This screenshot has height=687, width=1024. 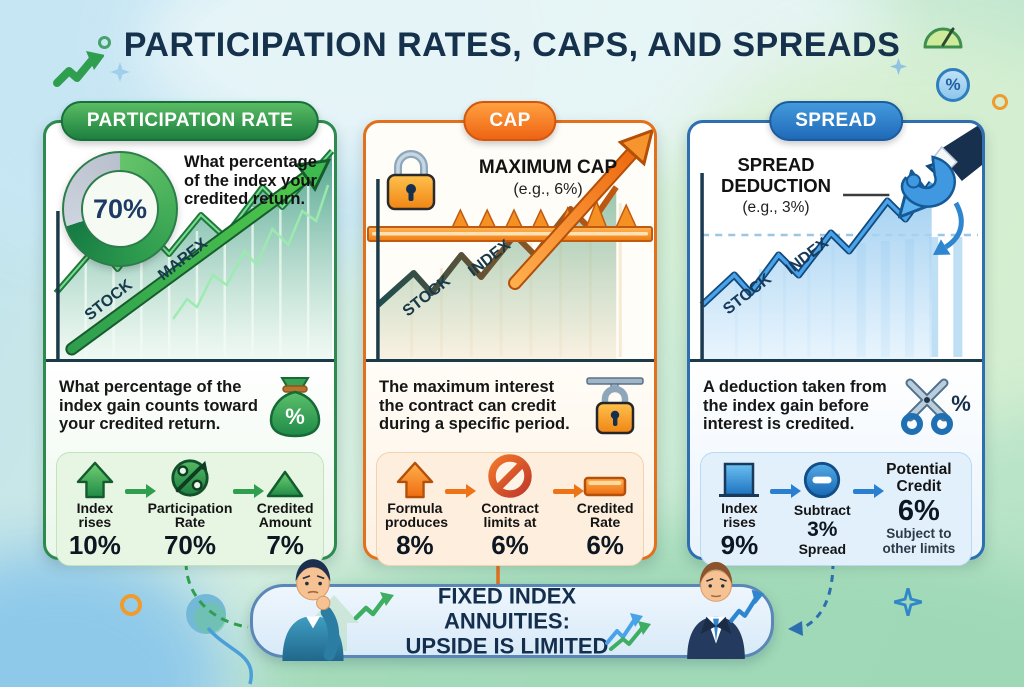 I want to click on participation-chart: STOCK MAREX, so click(x=193, y=254).